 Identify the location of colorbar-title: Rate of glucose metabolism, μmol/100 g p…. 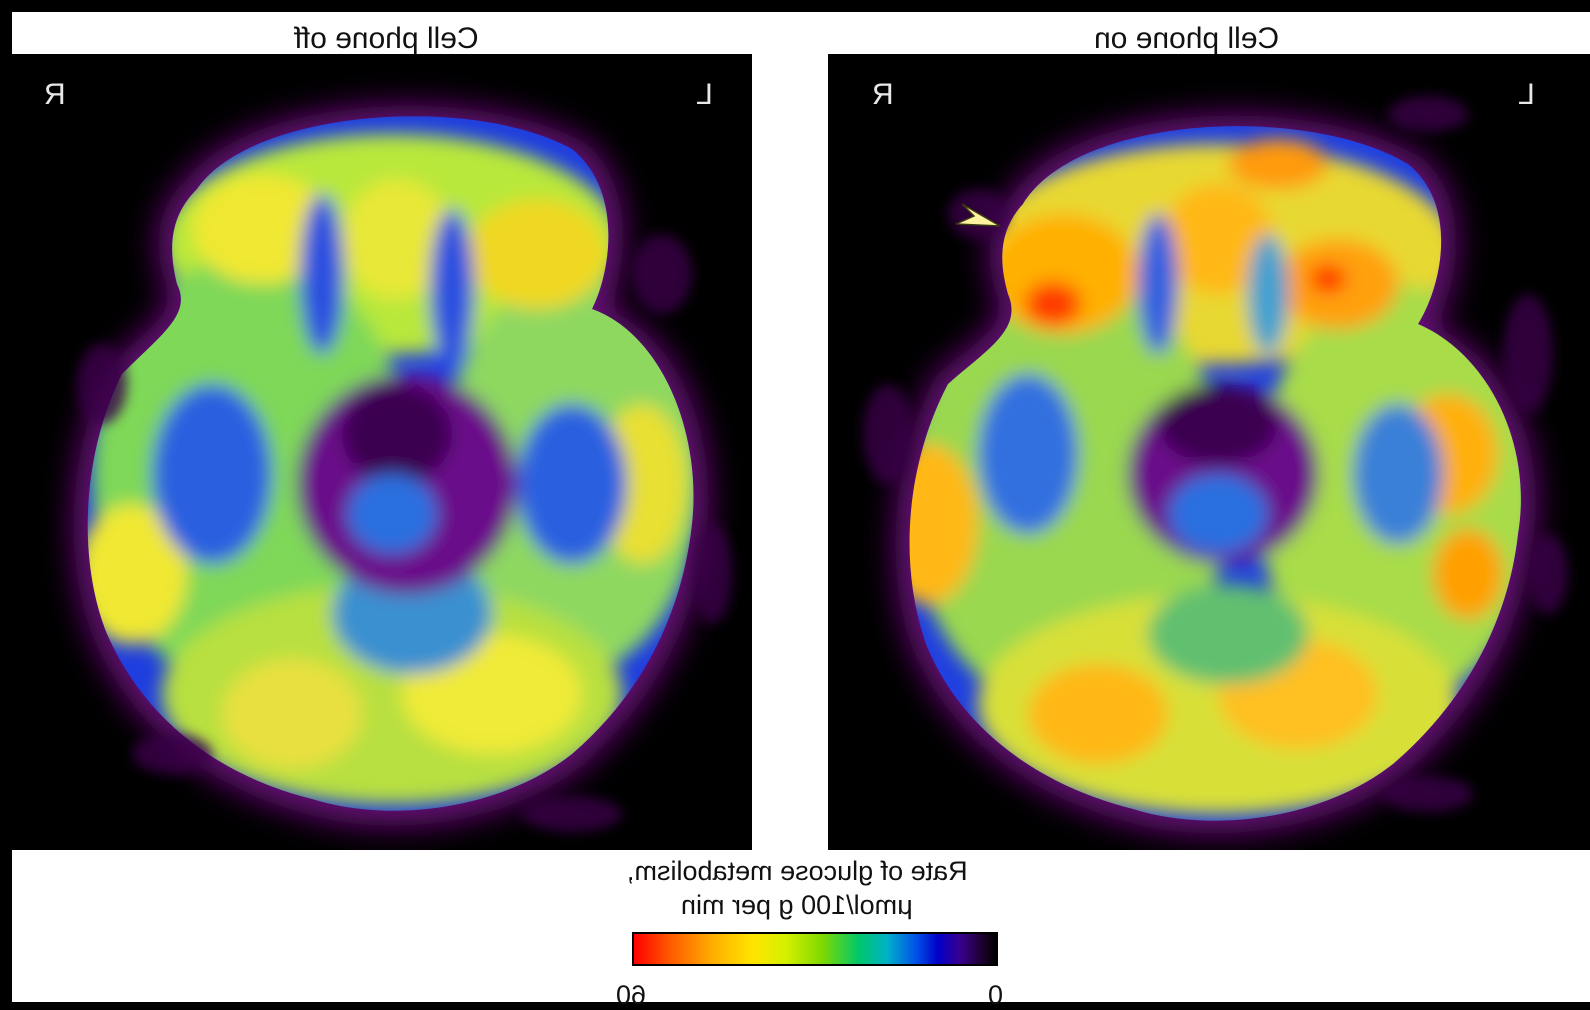
(797, 888).